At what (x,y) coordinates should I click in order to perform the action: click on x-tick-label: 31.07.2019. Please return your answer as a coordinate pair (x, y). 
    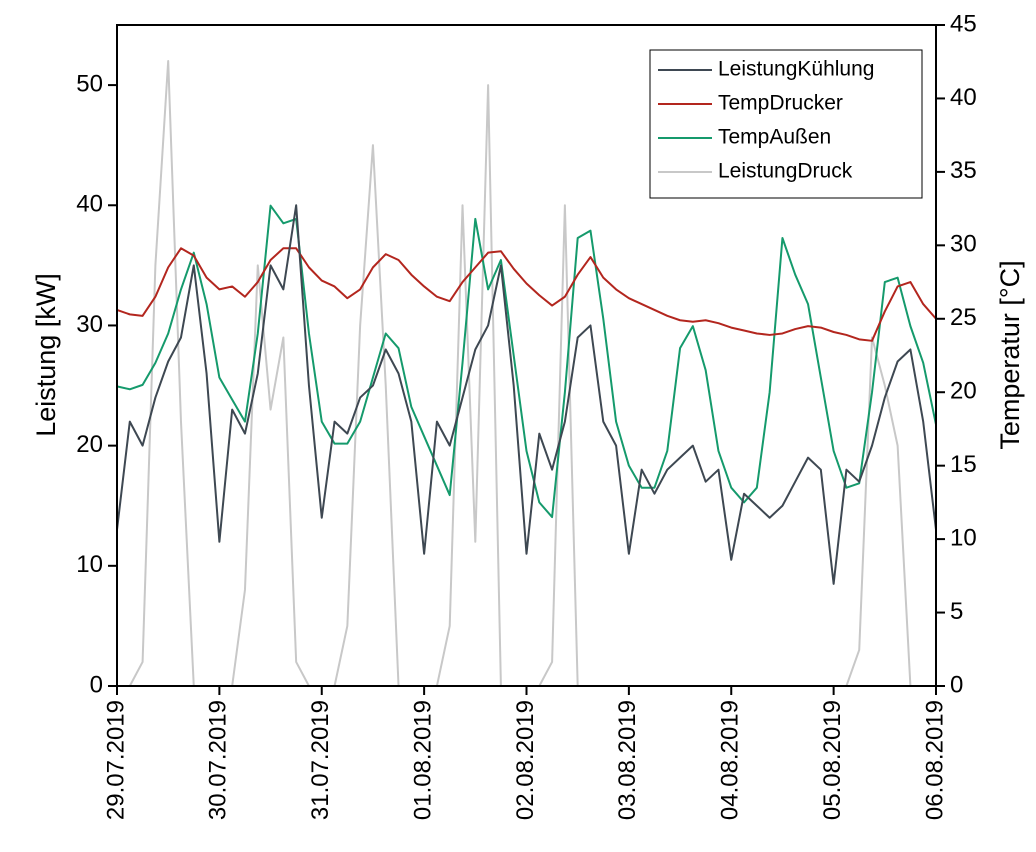
    Looking at the image, I should click on (320, 760).